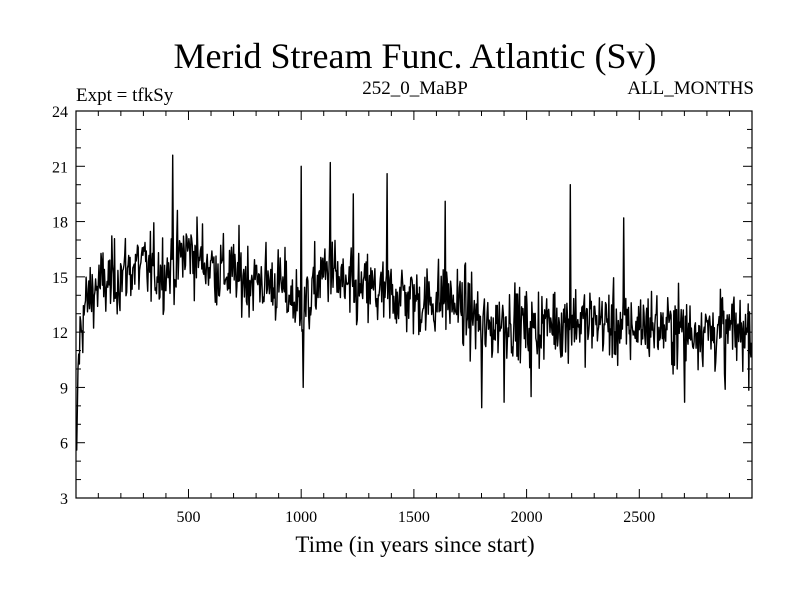 The width and height of the screenshot is (800, 600). I want to click on x-tick-label: 2000, so click(527, 517).